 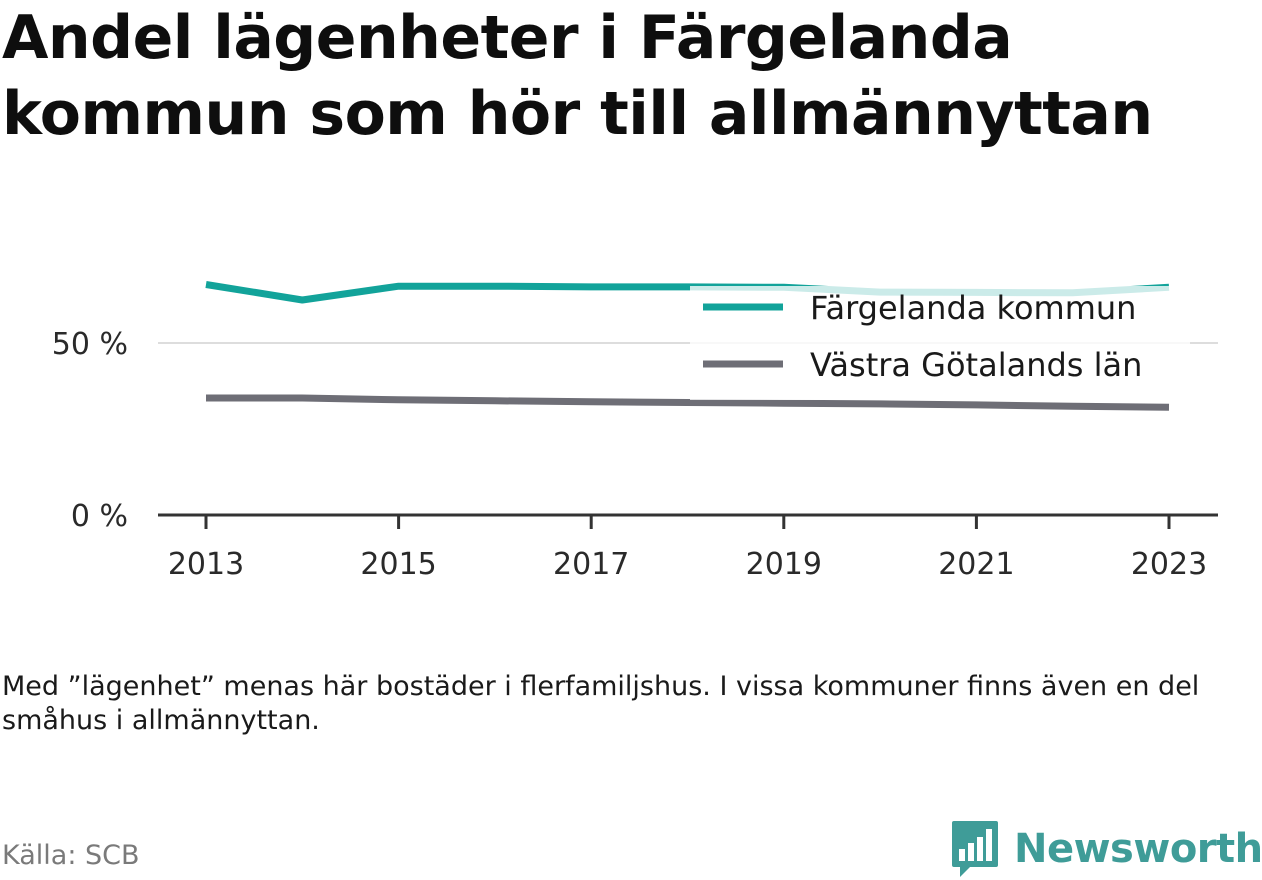 I want to click on x-tick-label: 2013, so click(x=206, y=564).